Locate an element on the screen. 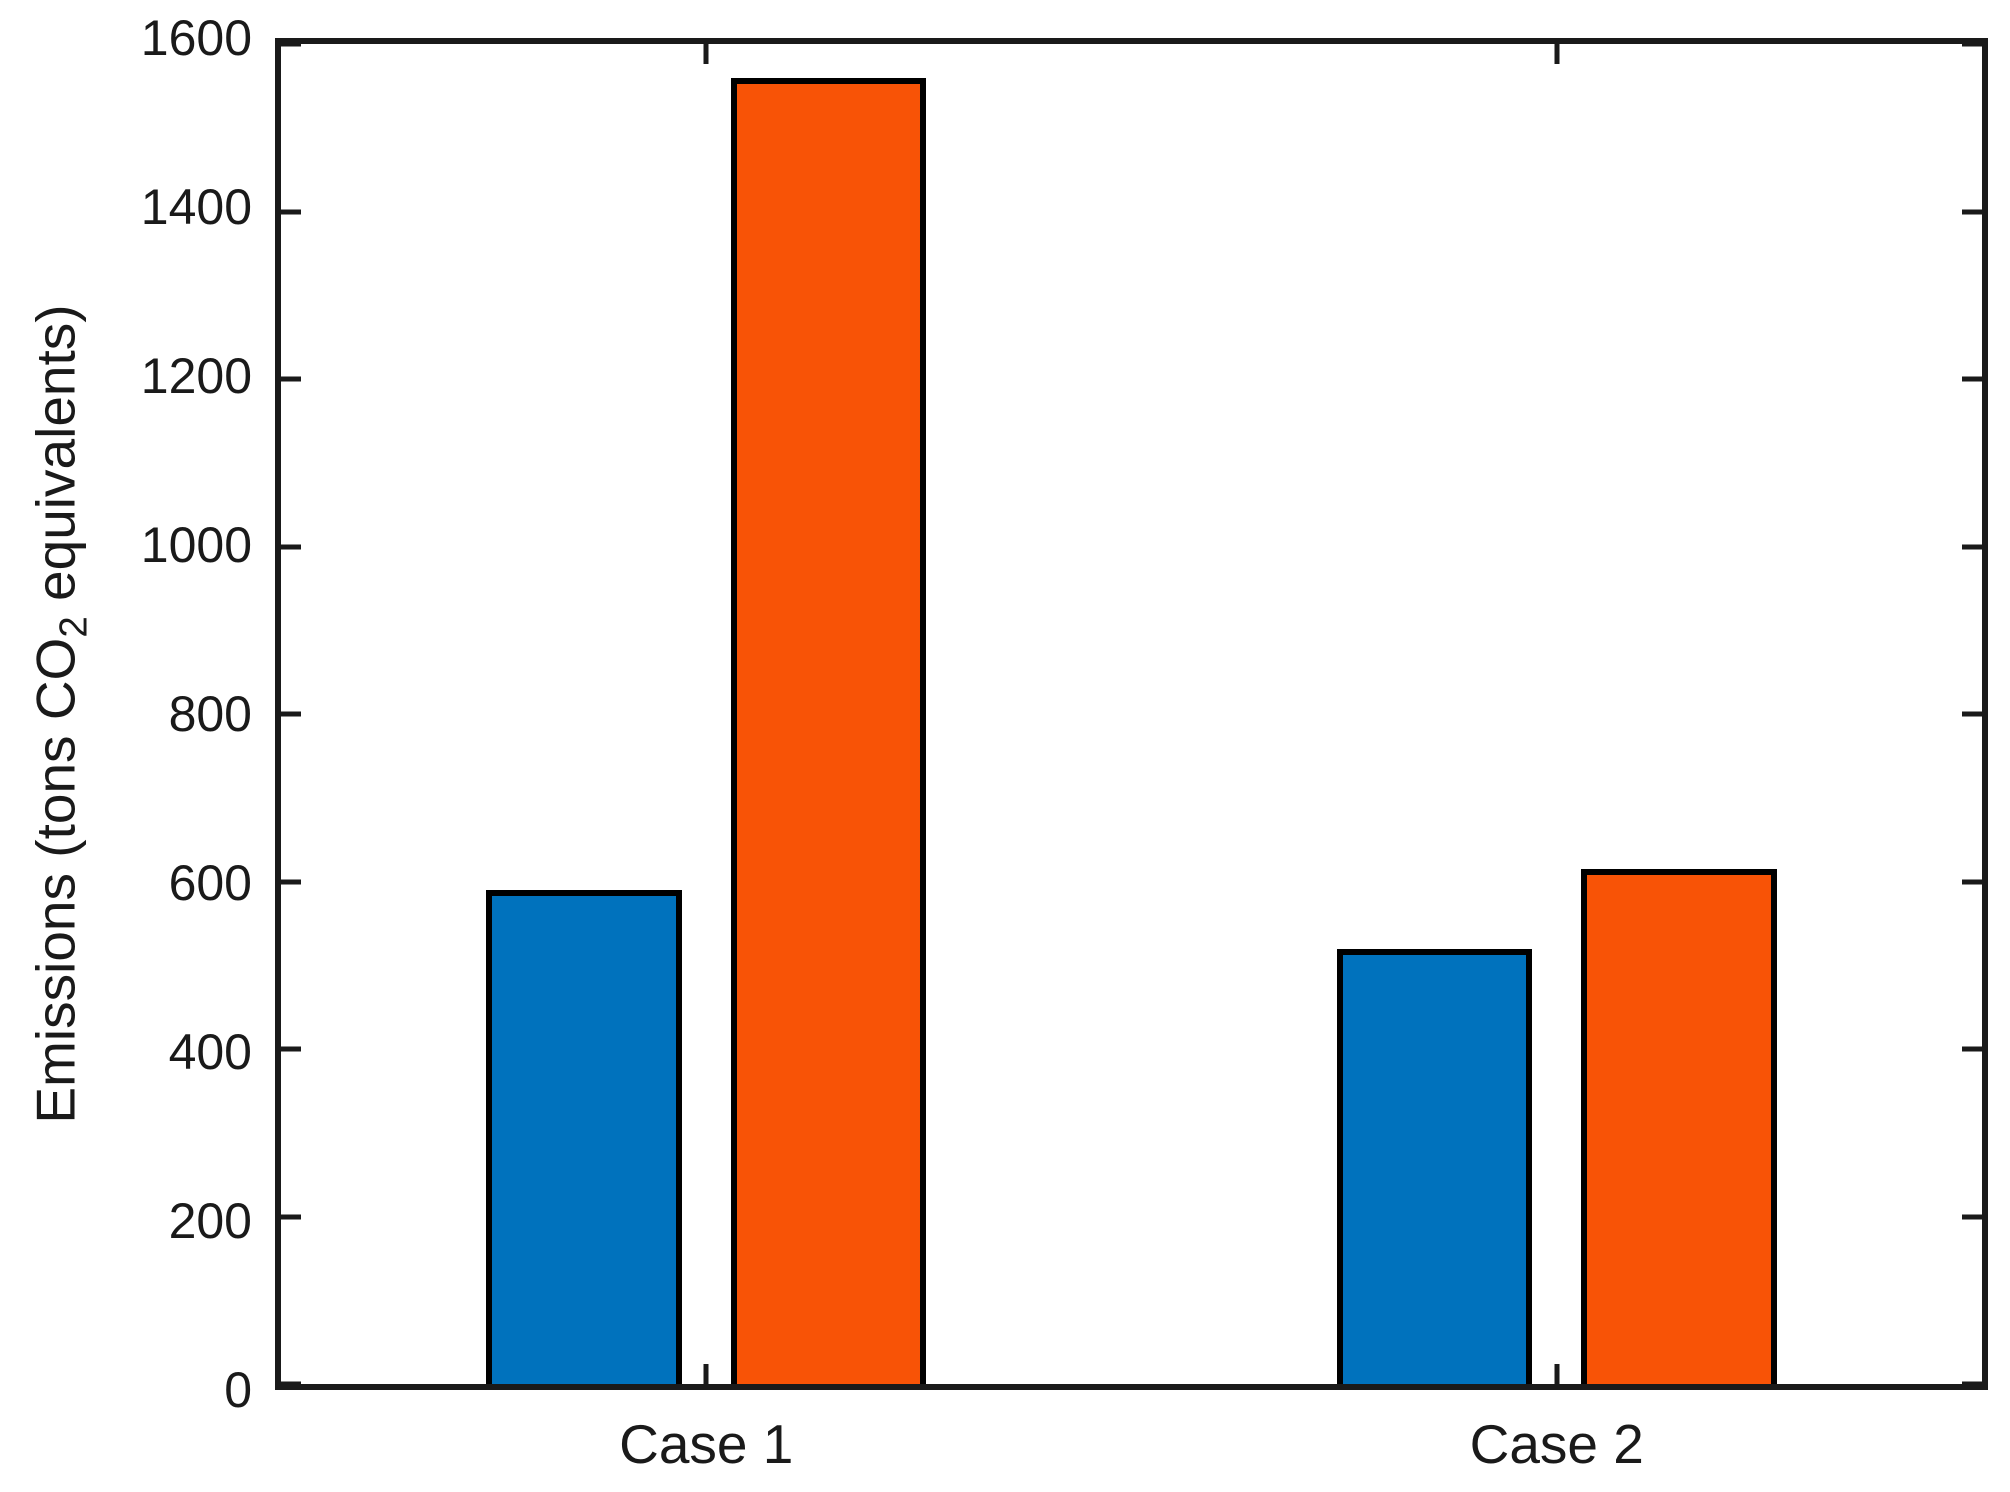  y-tick-label: 1400 is located at coordinates (196, 207).